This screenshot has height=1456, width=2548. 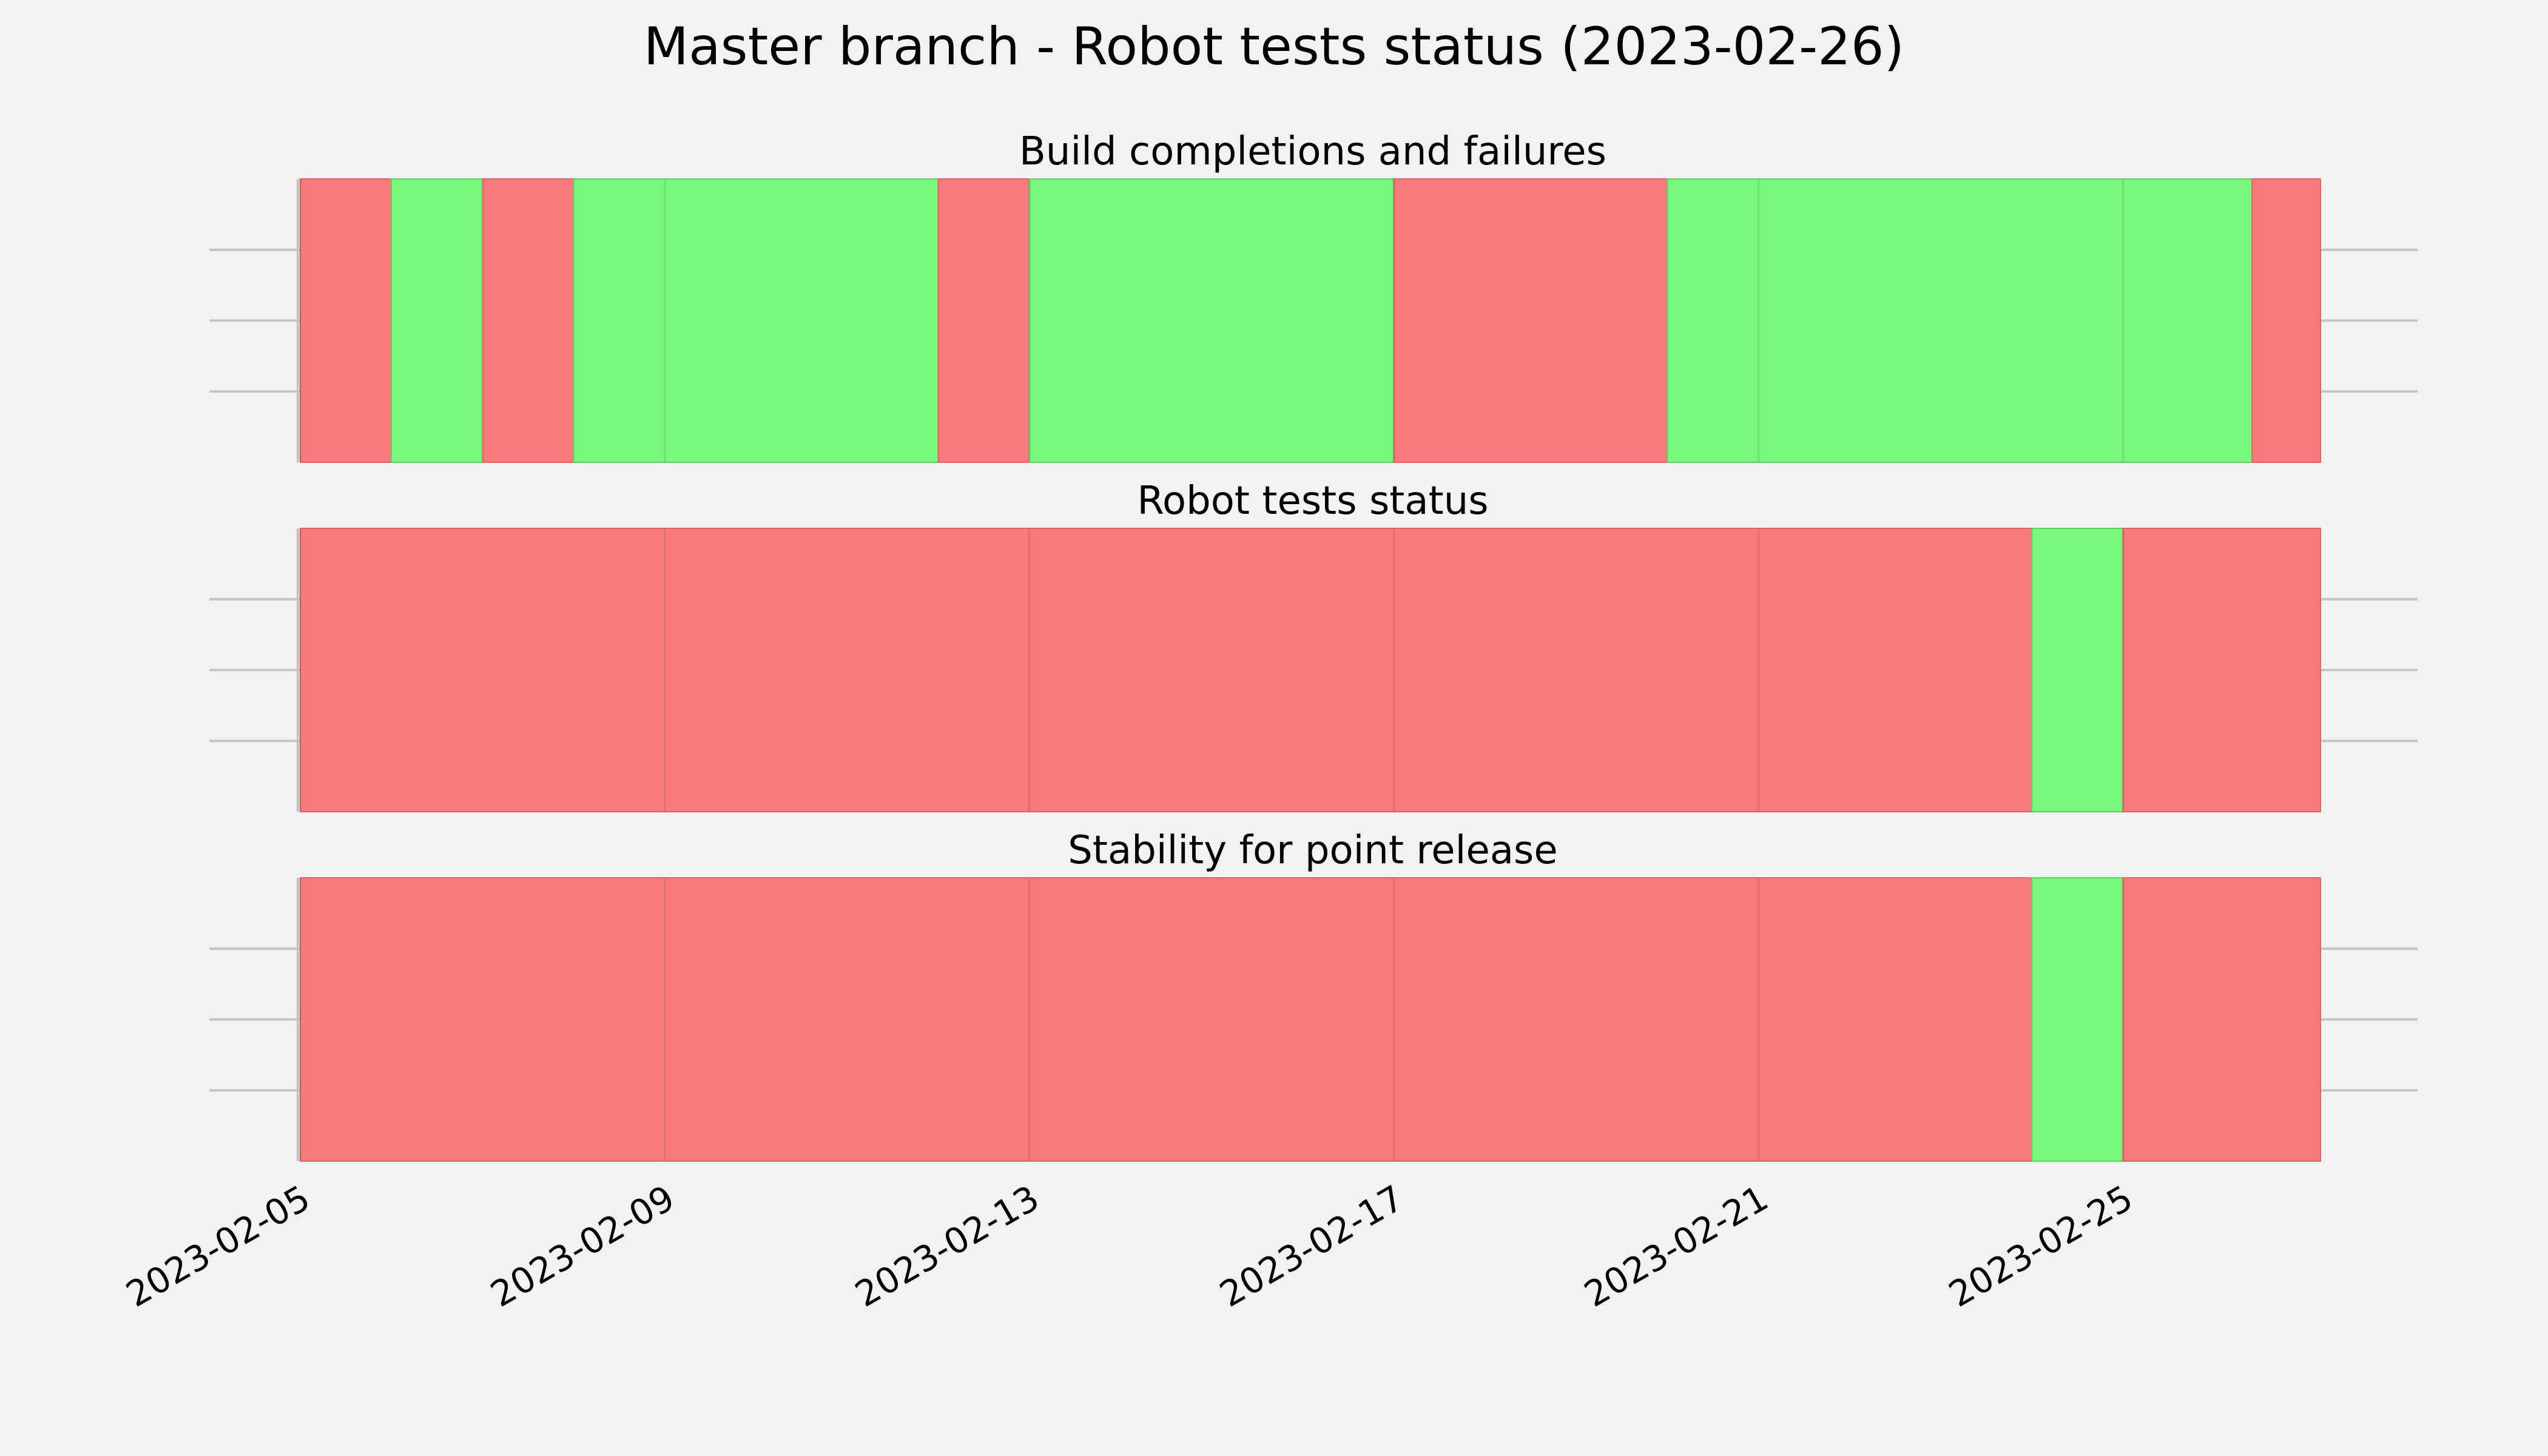 I want to click on panel-title: Robot tests status, so click(x=1312, y=501).